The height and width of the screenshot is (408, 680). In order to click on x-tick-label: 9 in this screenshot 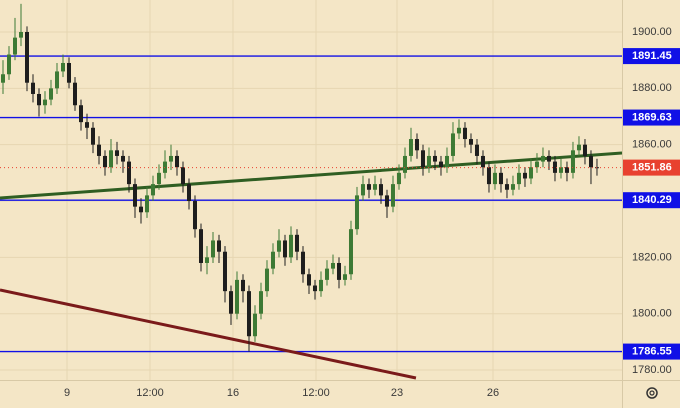, I will do `click(67, 393)`.